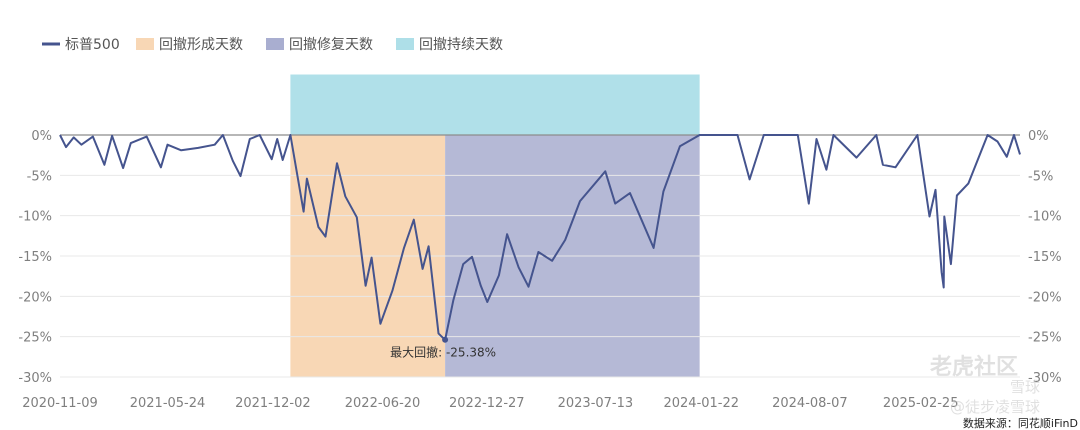 The image size is (1080, 430). Describe the element at coordinates (383, 403) in the screenshot. I see `x-tick: 2022-06-20` at that location.